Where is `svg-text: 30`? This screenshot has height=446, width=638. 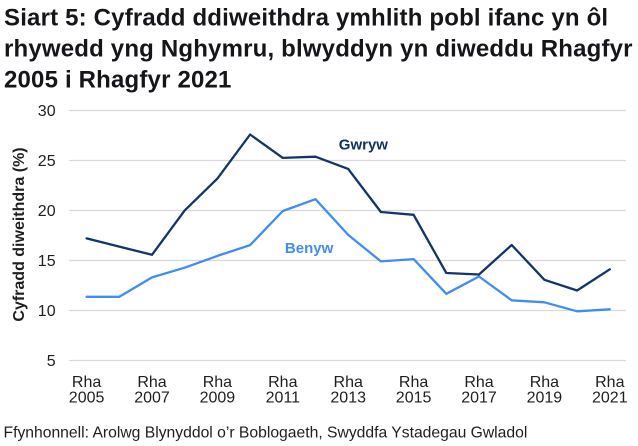
svg-text: 30 is located at coordinates (47, 111).